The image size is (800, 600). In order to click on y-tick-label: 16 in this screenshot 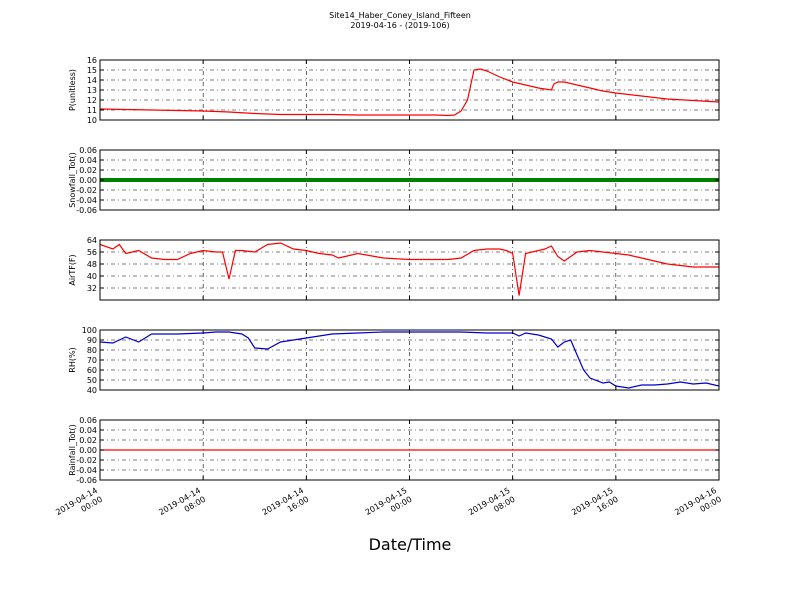, I will do `click(92, 60)`.